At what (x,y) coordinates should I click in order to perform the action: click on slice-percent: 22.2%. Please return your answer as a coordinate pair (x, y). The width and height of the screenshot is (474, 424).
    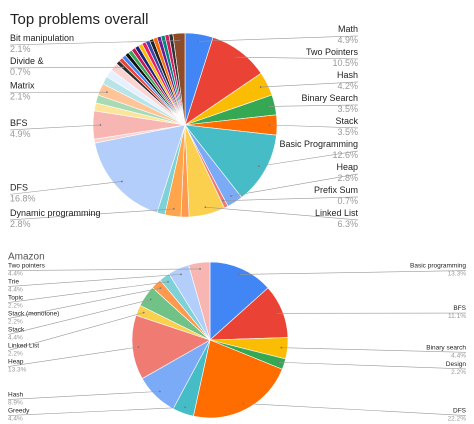
    Looking at the image, I should click on (457, 419).